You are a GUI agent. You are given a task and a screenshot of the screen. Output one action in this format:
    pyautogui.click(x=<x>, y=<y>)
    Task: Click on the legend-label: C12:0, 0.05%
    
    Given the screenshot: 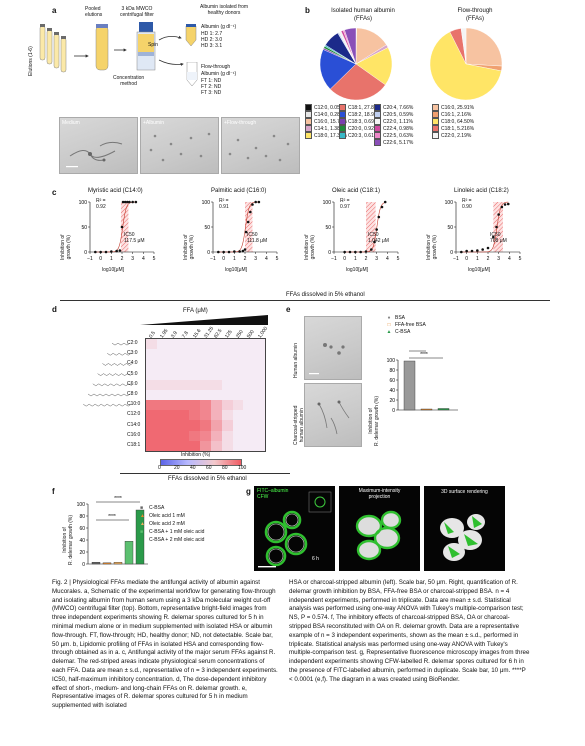 What is the action you would take?
    pyautogui.click(x=329, y=107)
    